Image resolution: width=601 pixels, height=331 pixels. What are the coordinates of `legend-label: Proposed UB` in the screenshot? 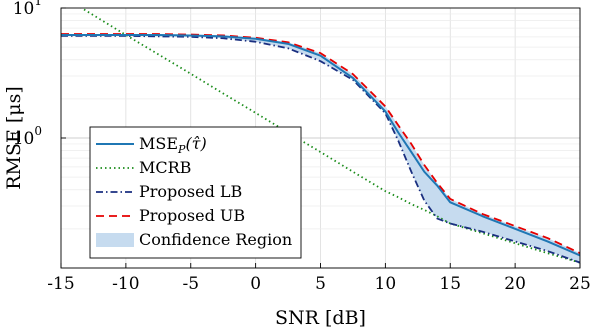 It's located at (192, 215).